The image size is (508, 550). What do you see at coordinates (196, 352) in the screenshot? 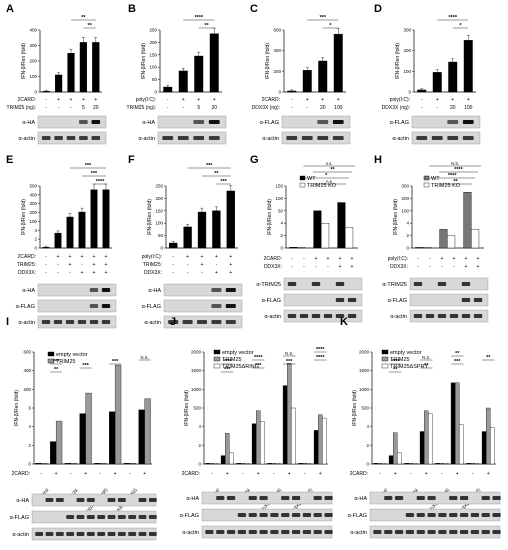
I see `y-tick-label-J: 2000` at bounding box center [196, 352].